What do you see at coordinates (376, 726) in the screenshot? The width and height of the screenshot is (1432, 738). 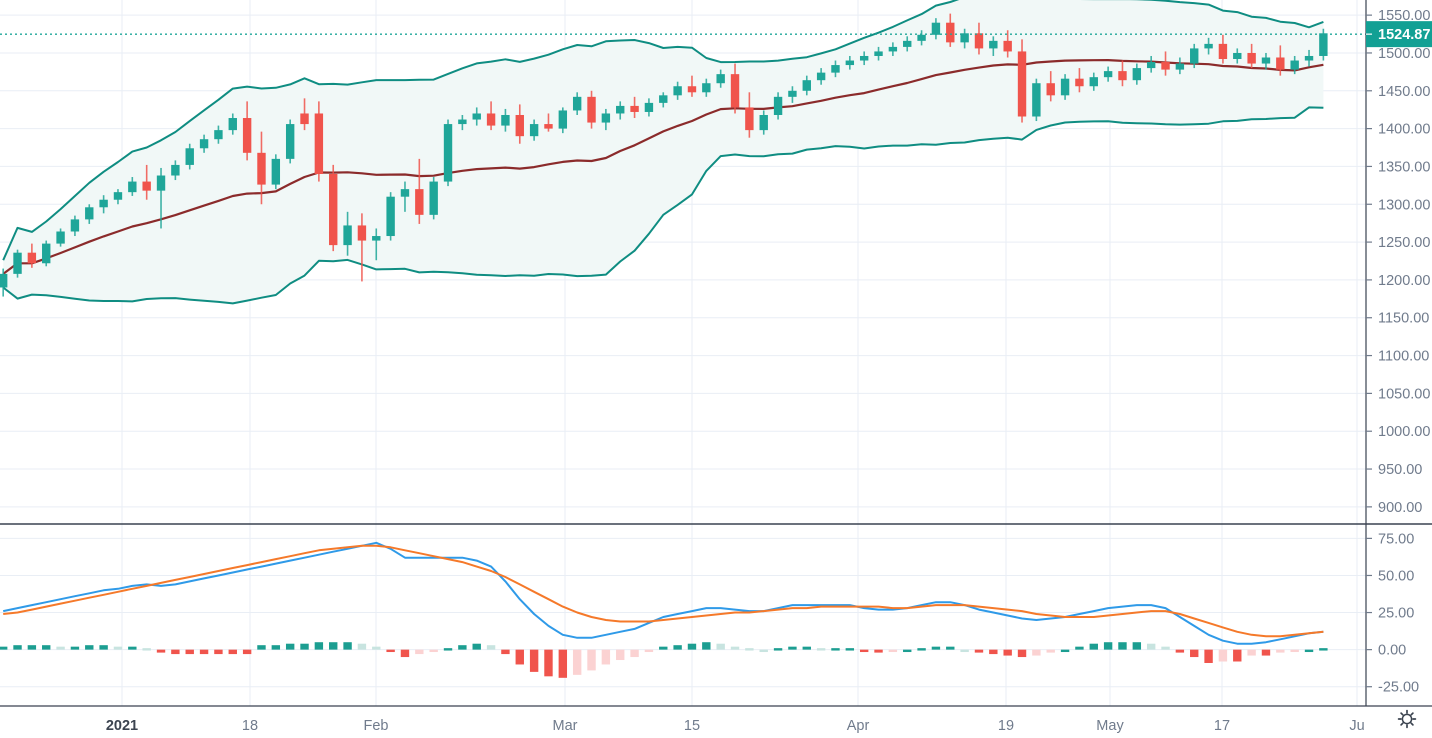 I see `time-tick-label: Feb` at bounding box center [376, 726].